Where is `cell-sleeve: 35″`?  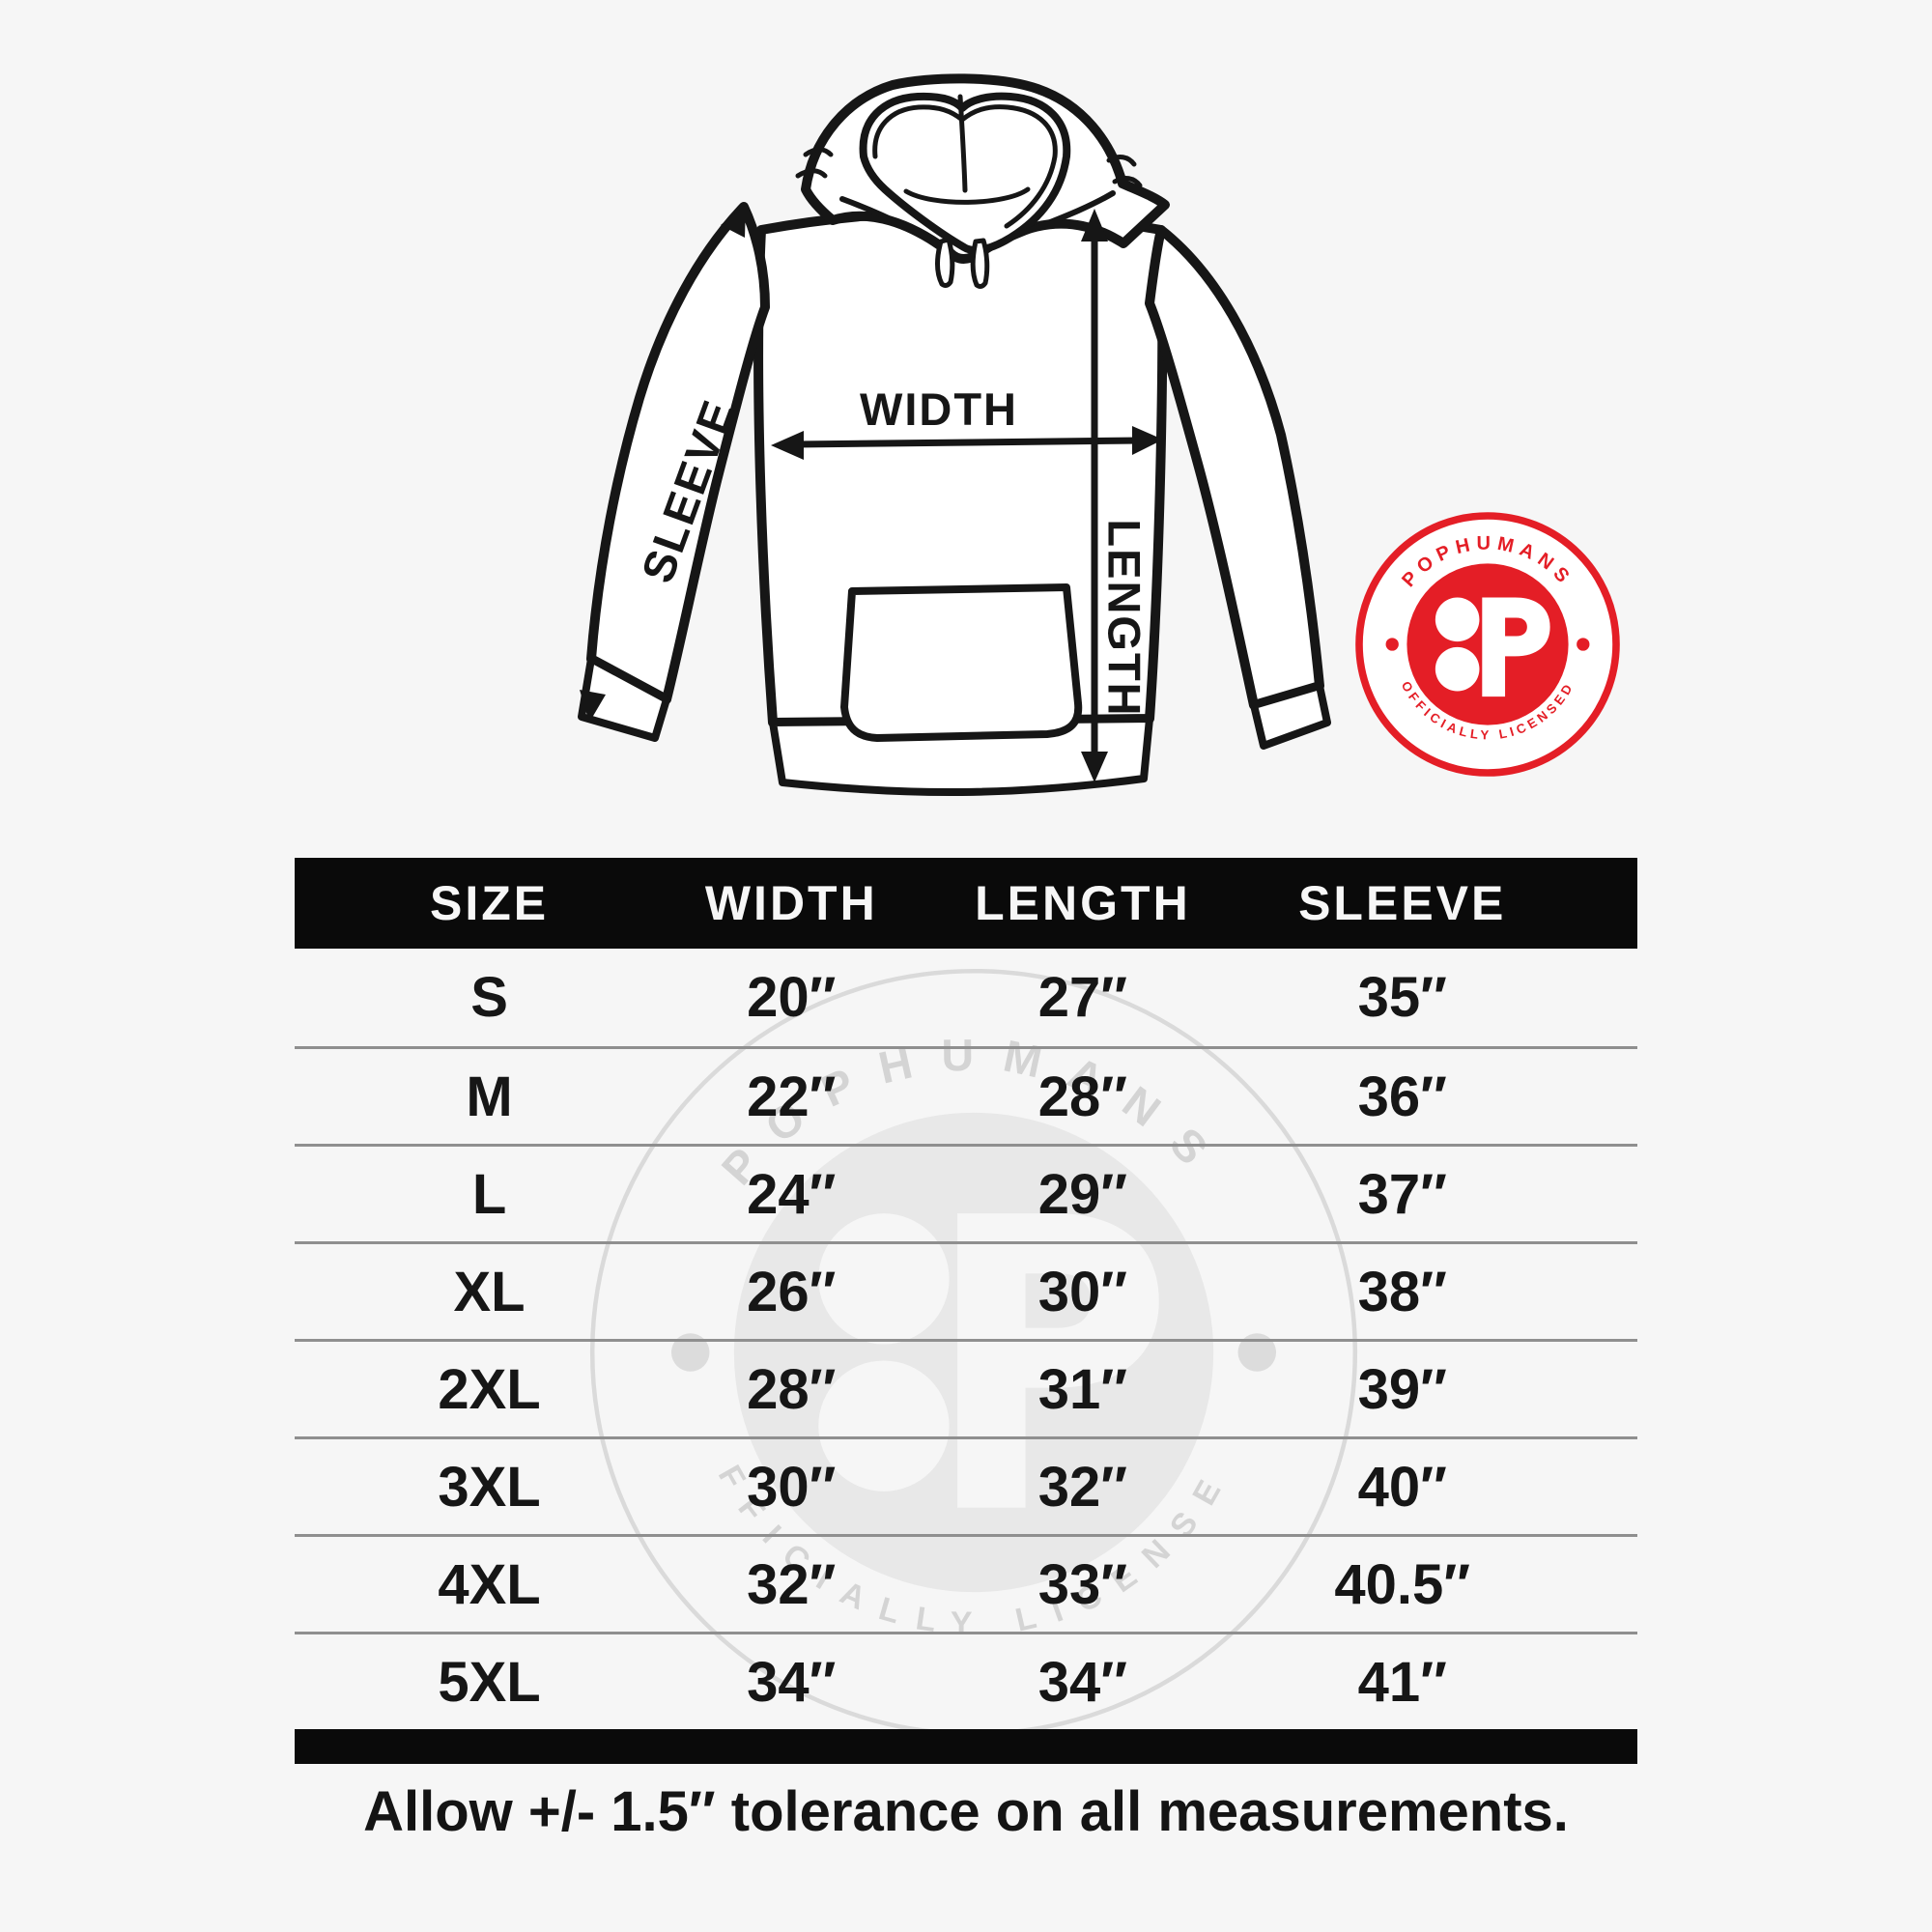
cell-sleeve: 35″ is located at coordinates (1402, 997).